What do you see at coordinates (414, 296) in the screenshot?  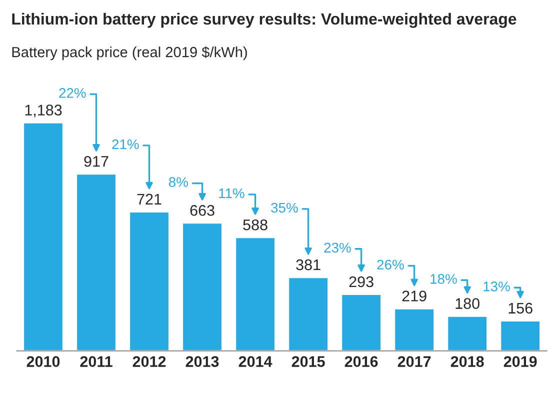 I see `data-label: 219` at bounding box center [414, 296].